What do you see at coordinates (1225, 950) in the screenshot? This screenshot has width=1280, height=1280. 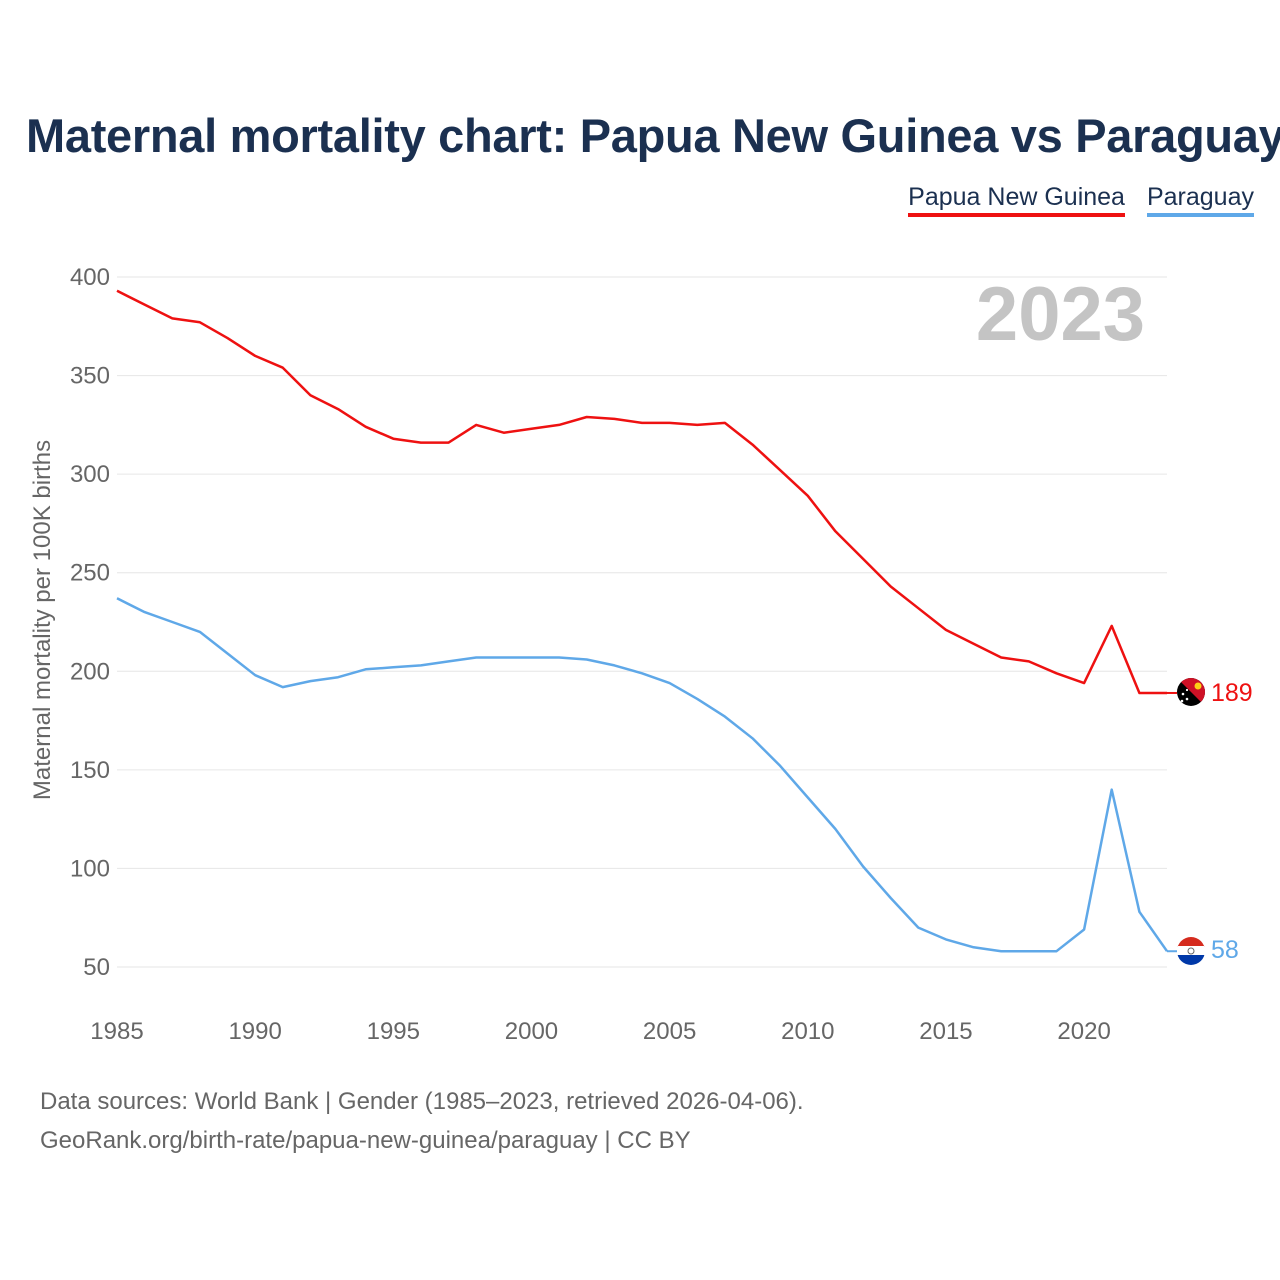 I see `end-label-paraguay: 58` at bounding box center [1225, 950].